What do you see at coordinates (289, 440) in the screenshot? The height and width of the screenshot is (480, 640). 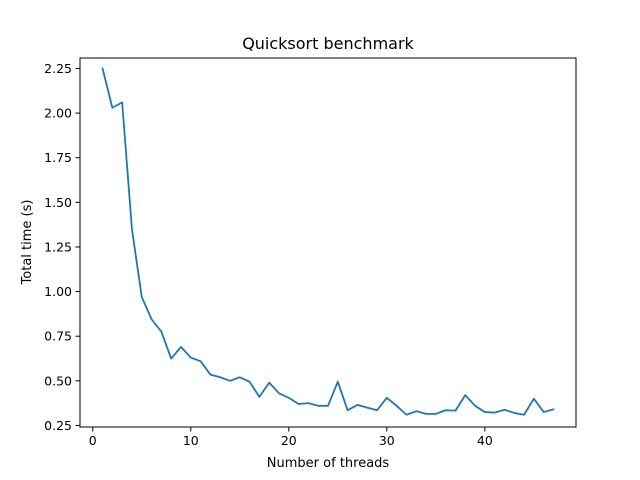 I see `x-tick-label: 20` at bounding box center [289, 440].